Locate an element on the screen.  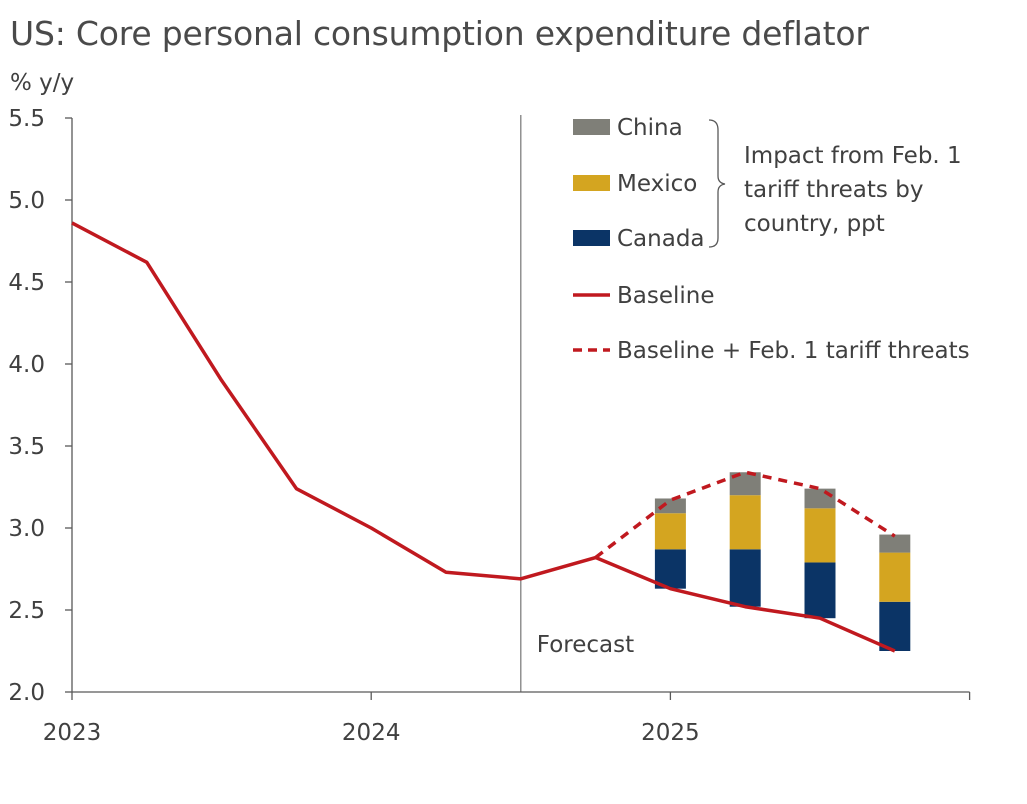
y-tick-label: 2.0 is located at coordinates (26, 693).